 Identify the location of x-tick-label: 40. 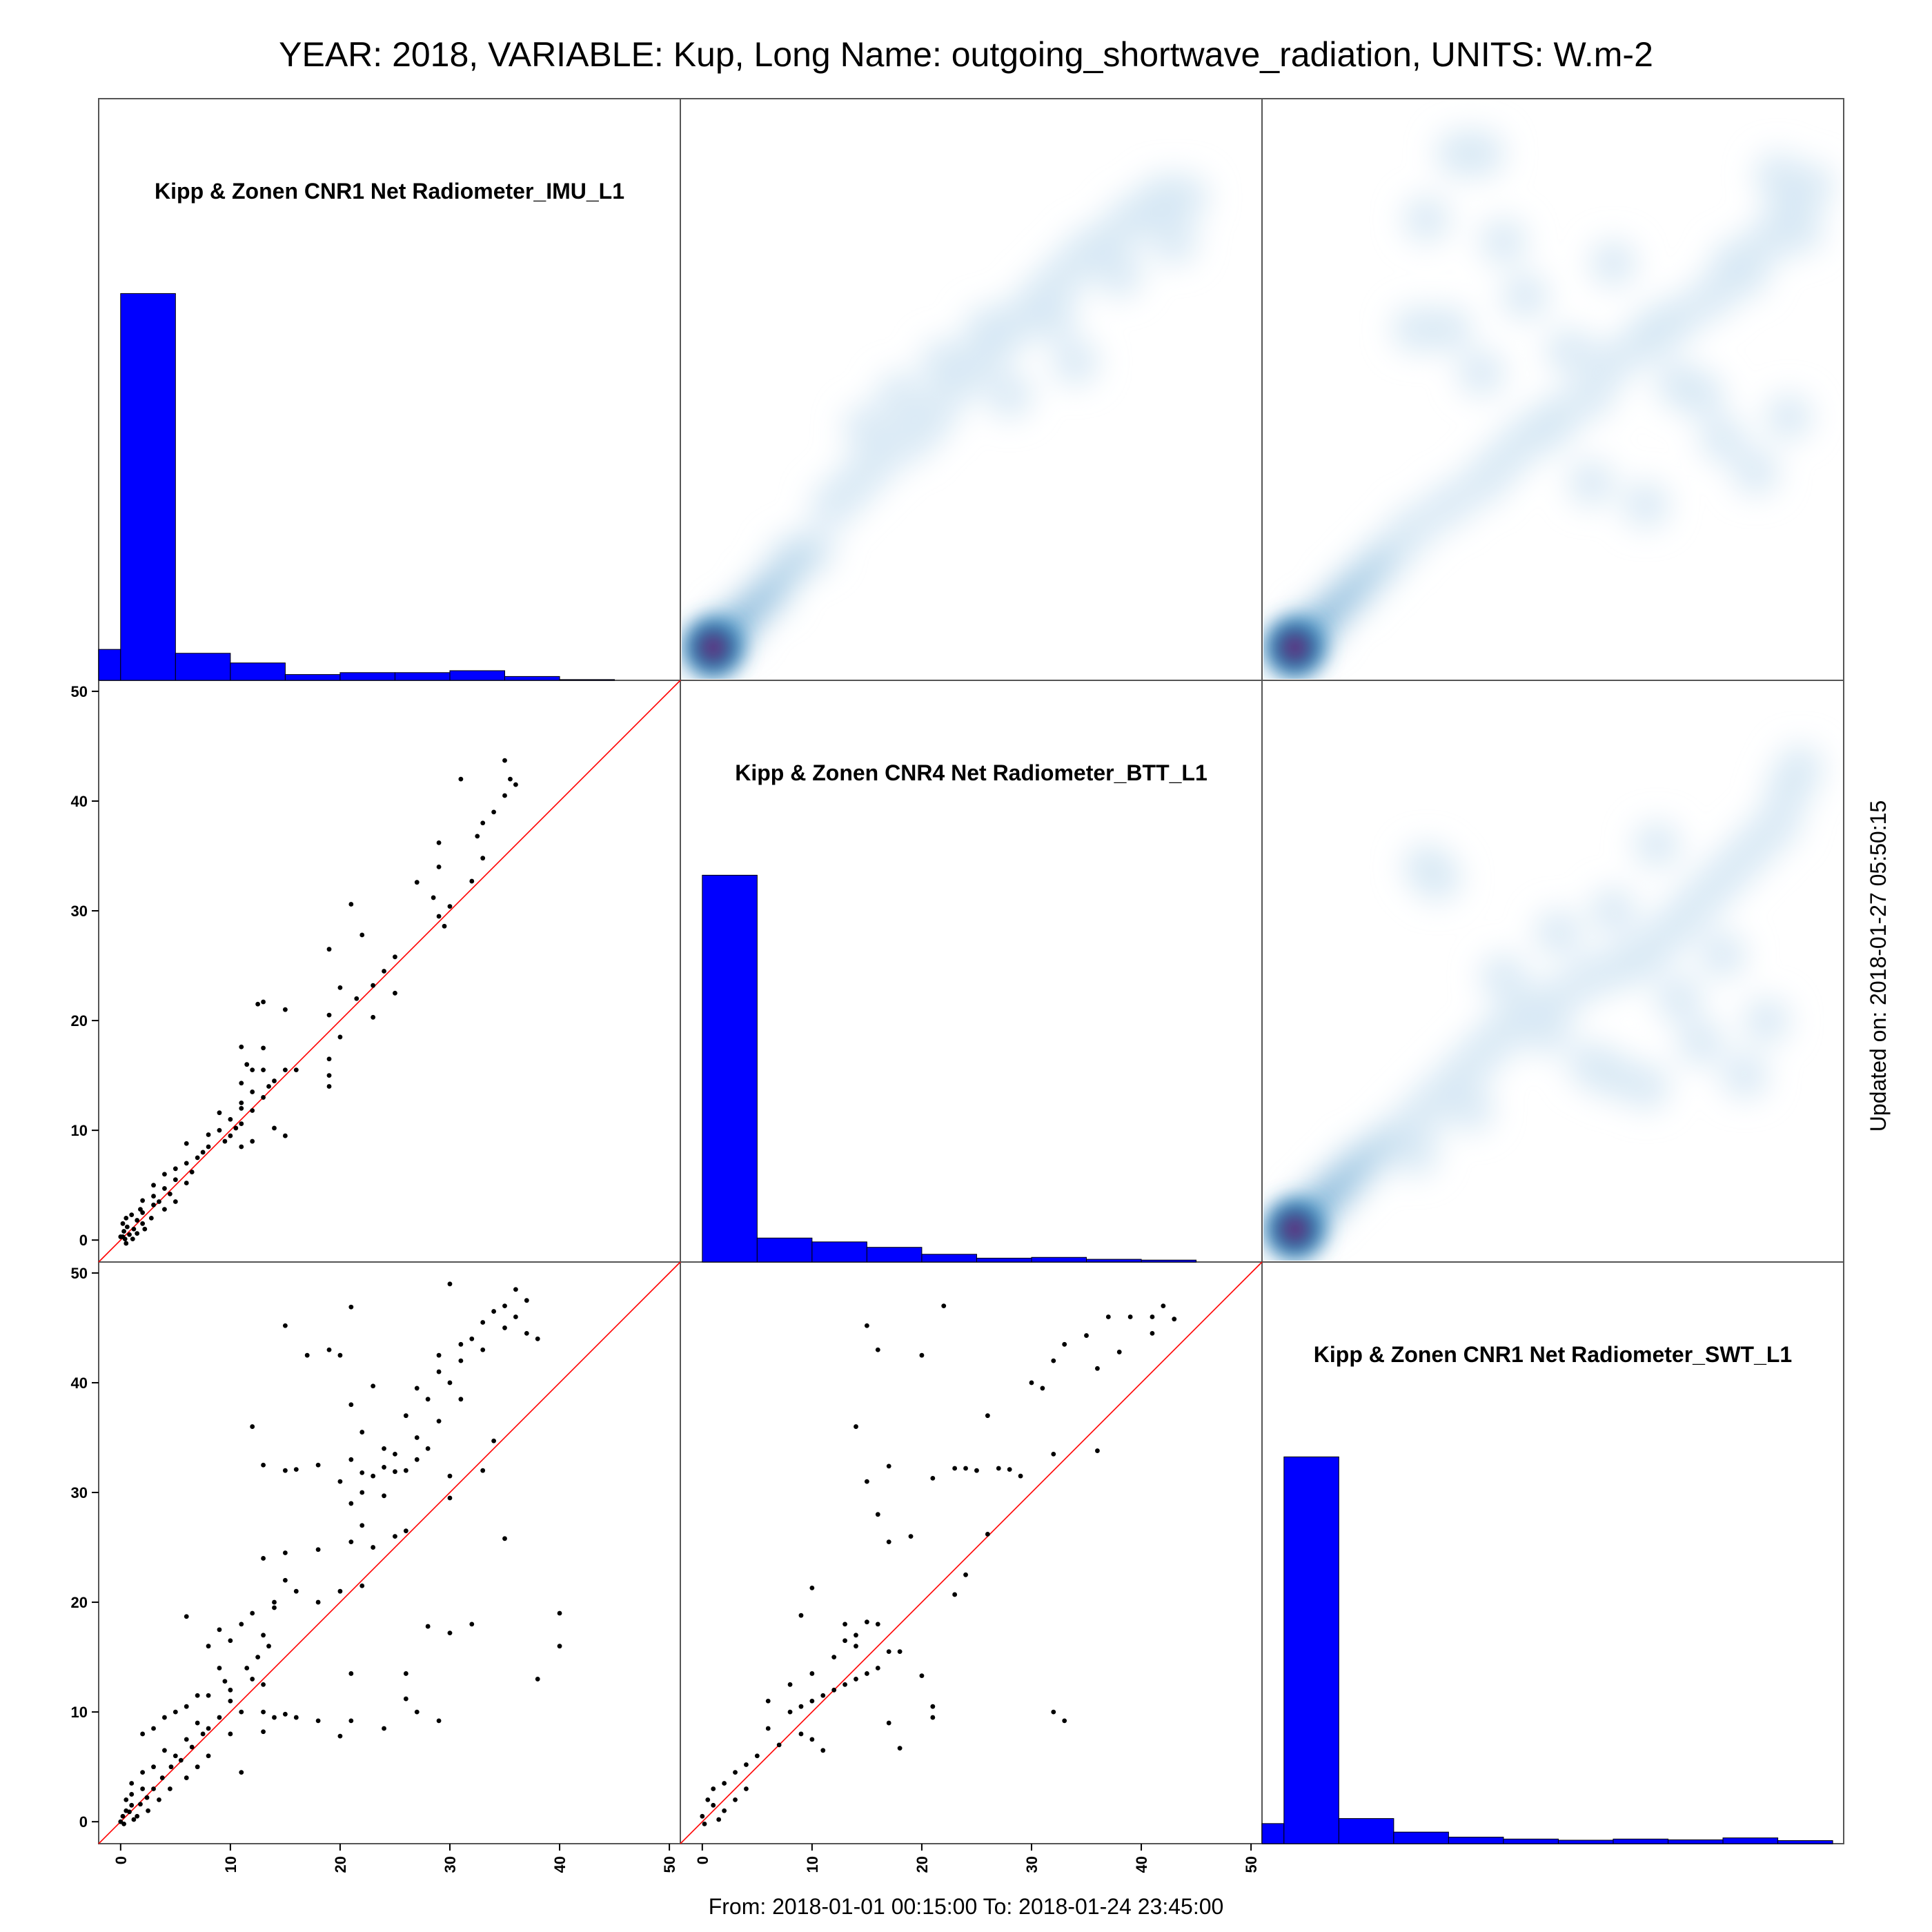
(1141, 1864).